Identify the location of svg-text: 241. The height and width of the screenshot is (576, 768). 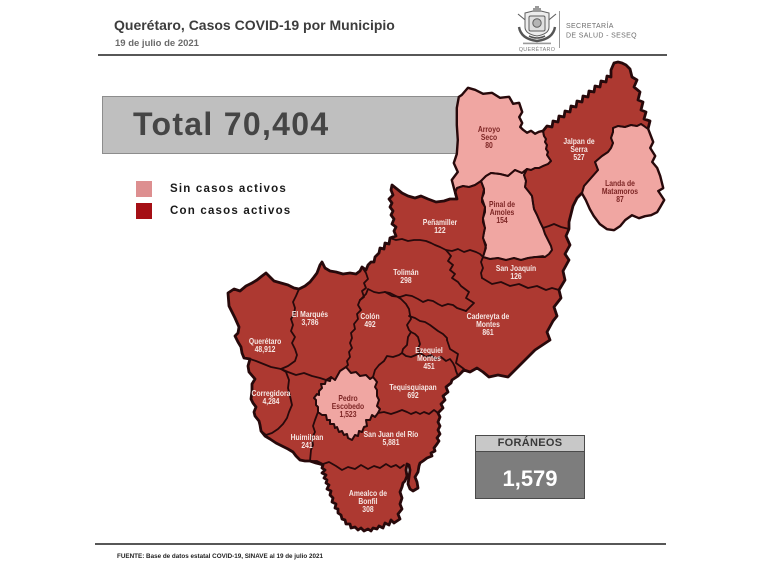
(306, 445).